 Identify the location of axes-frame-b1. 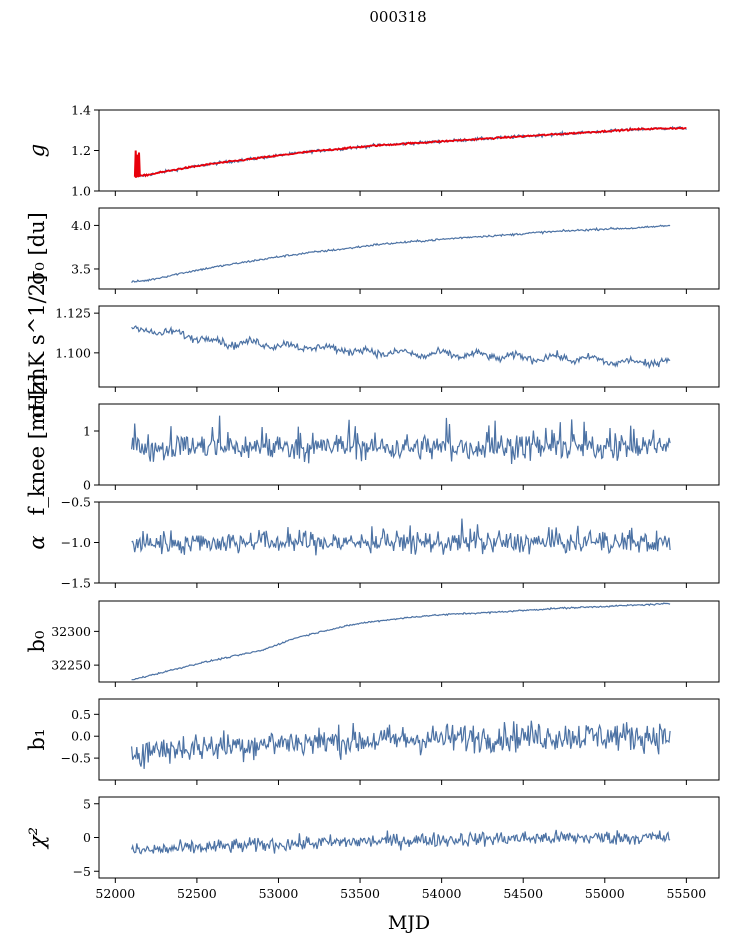
(409, 739).